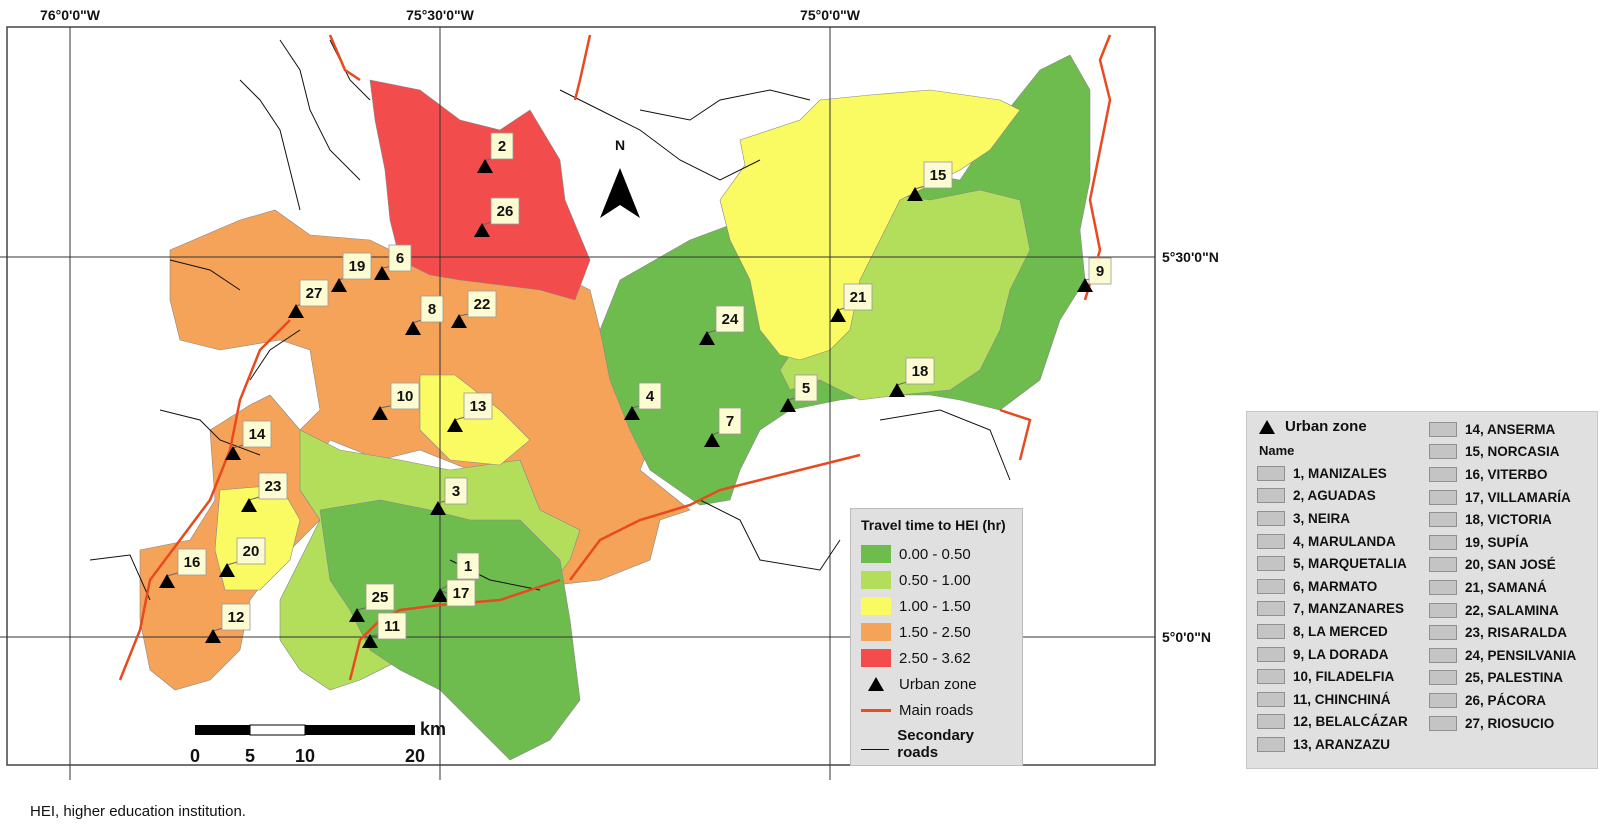  What do you see at coordinates (936, 632) in the screenshot?
I see `legend-class-4: 1.50 - 2.50` at bounding box center [936, 632].